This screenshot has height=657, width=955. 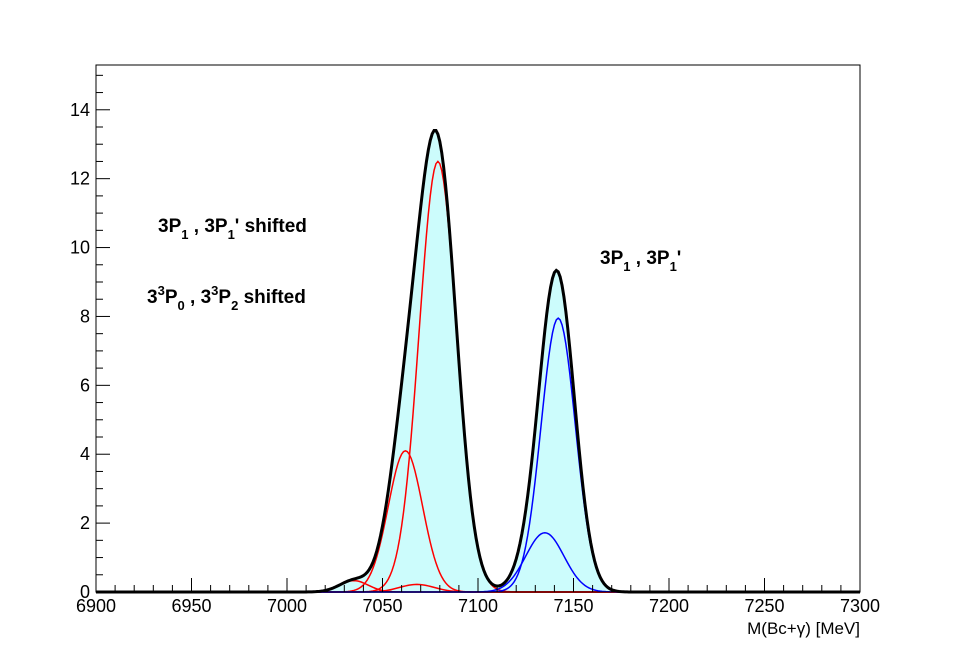 What do you see at coordinates (669, 606) in the screenshot?
I see `x-tick-label: 7200` at bounding box center [669, 606].